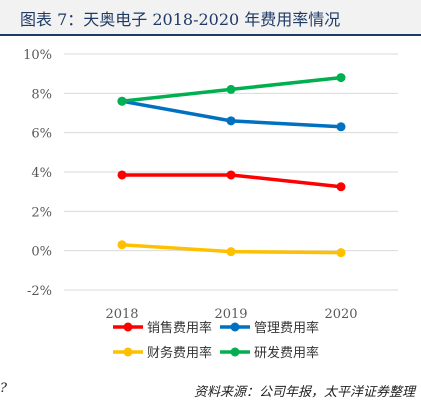  I want to click on footnote-marker: ?, so click(3, 388).